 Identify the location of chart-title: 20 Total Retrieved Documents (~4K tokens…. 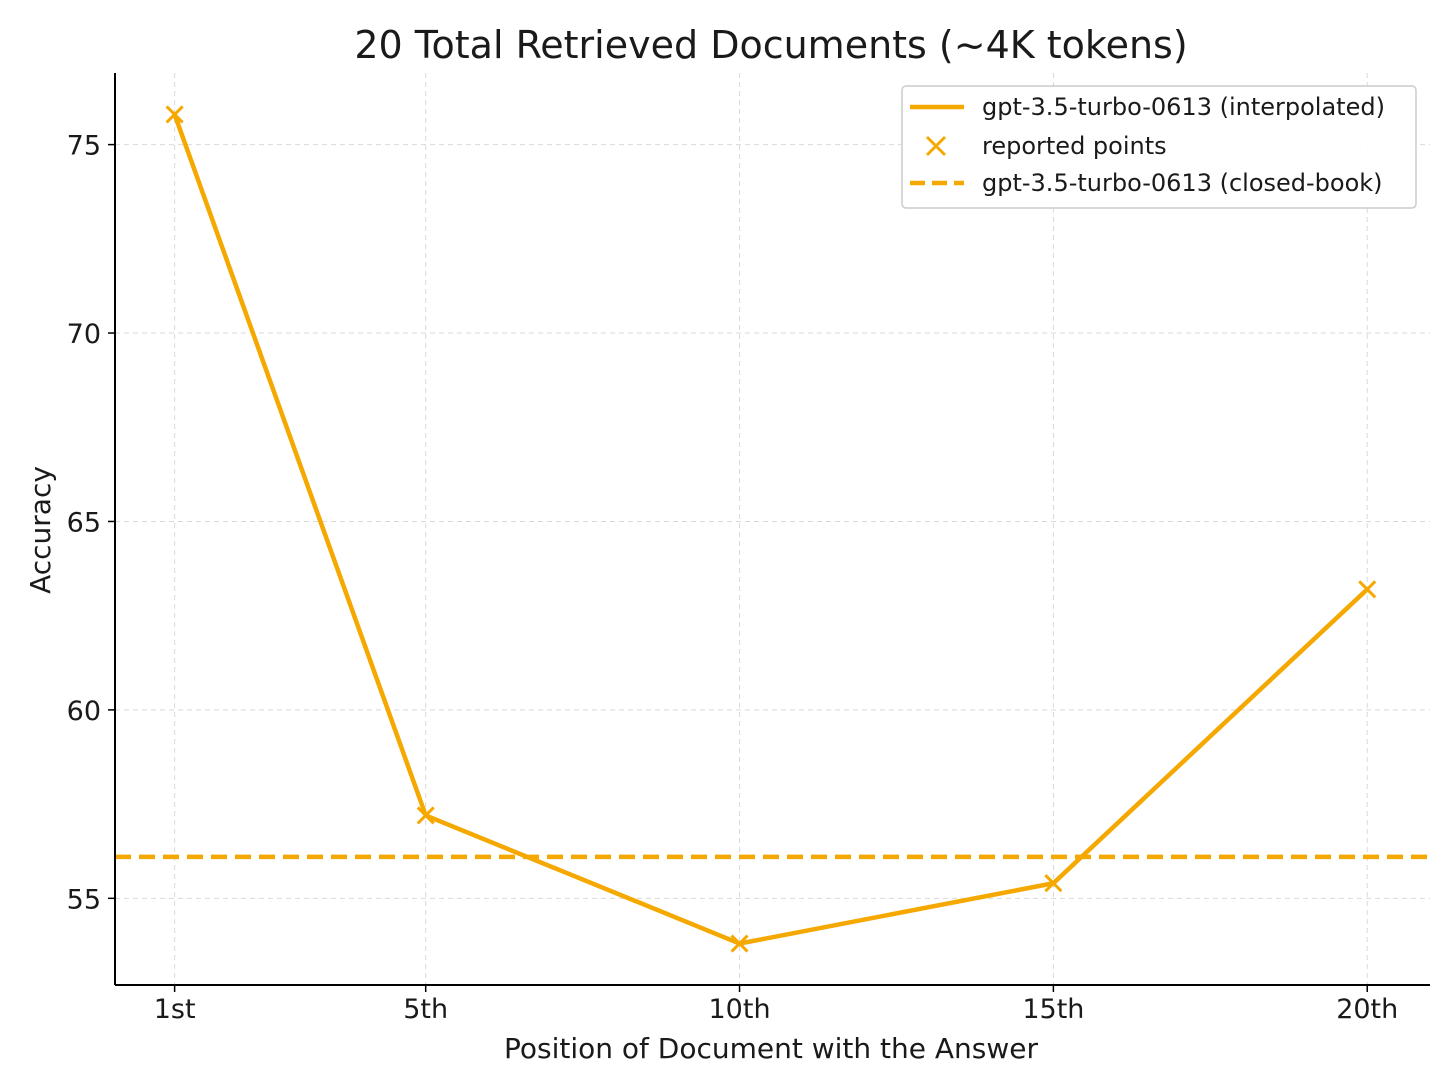
(770, 45).